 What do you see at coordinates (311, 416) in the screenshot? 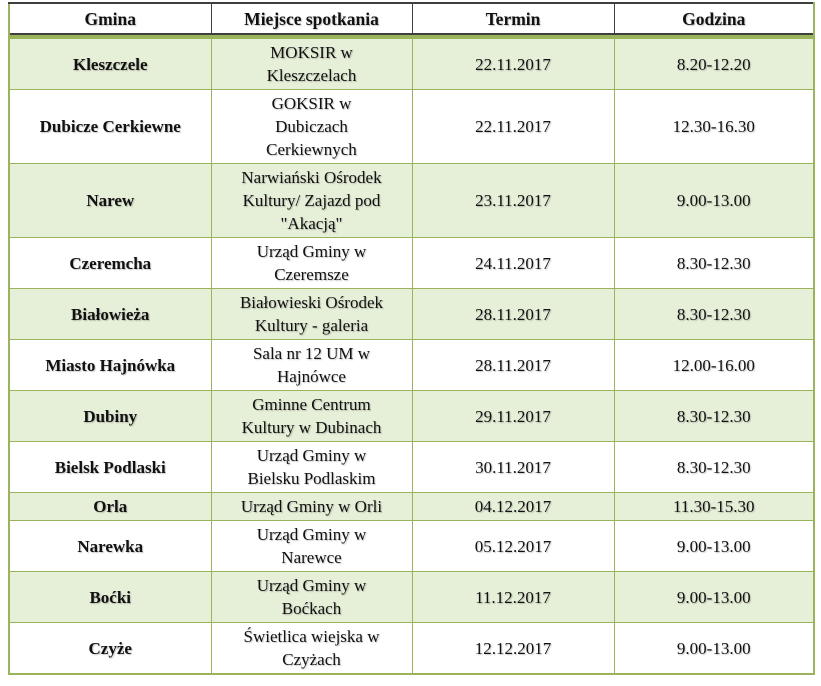
I see `cell-miejsce: Gminne Centrum Kultury w Dubinach` at bounding box center [311, 416].